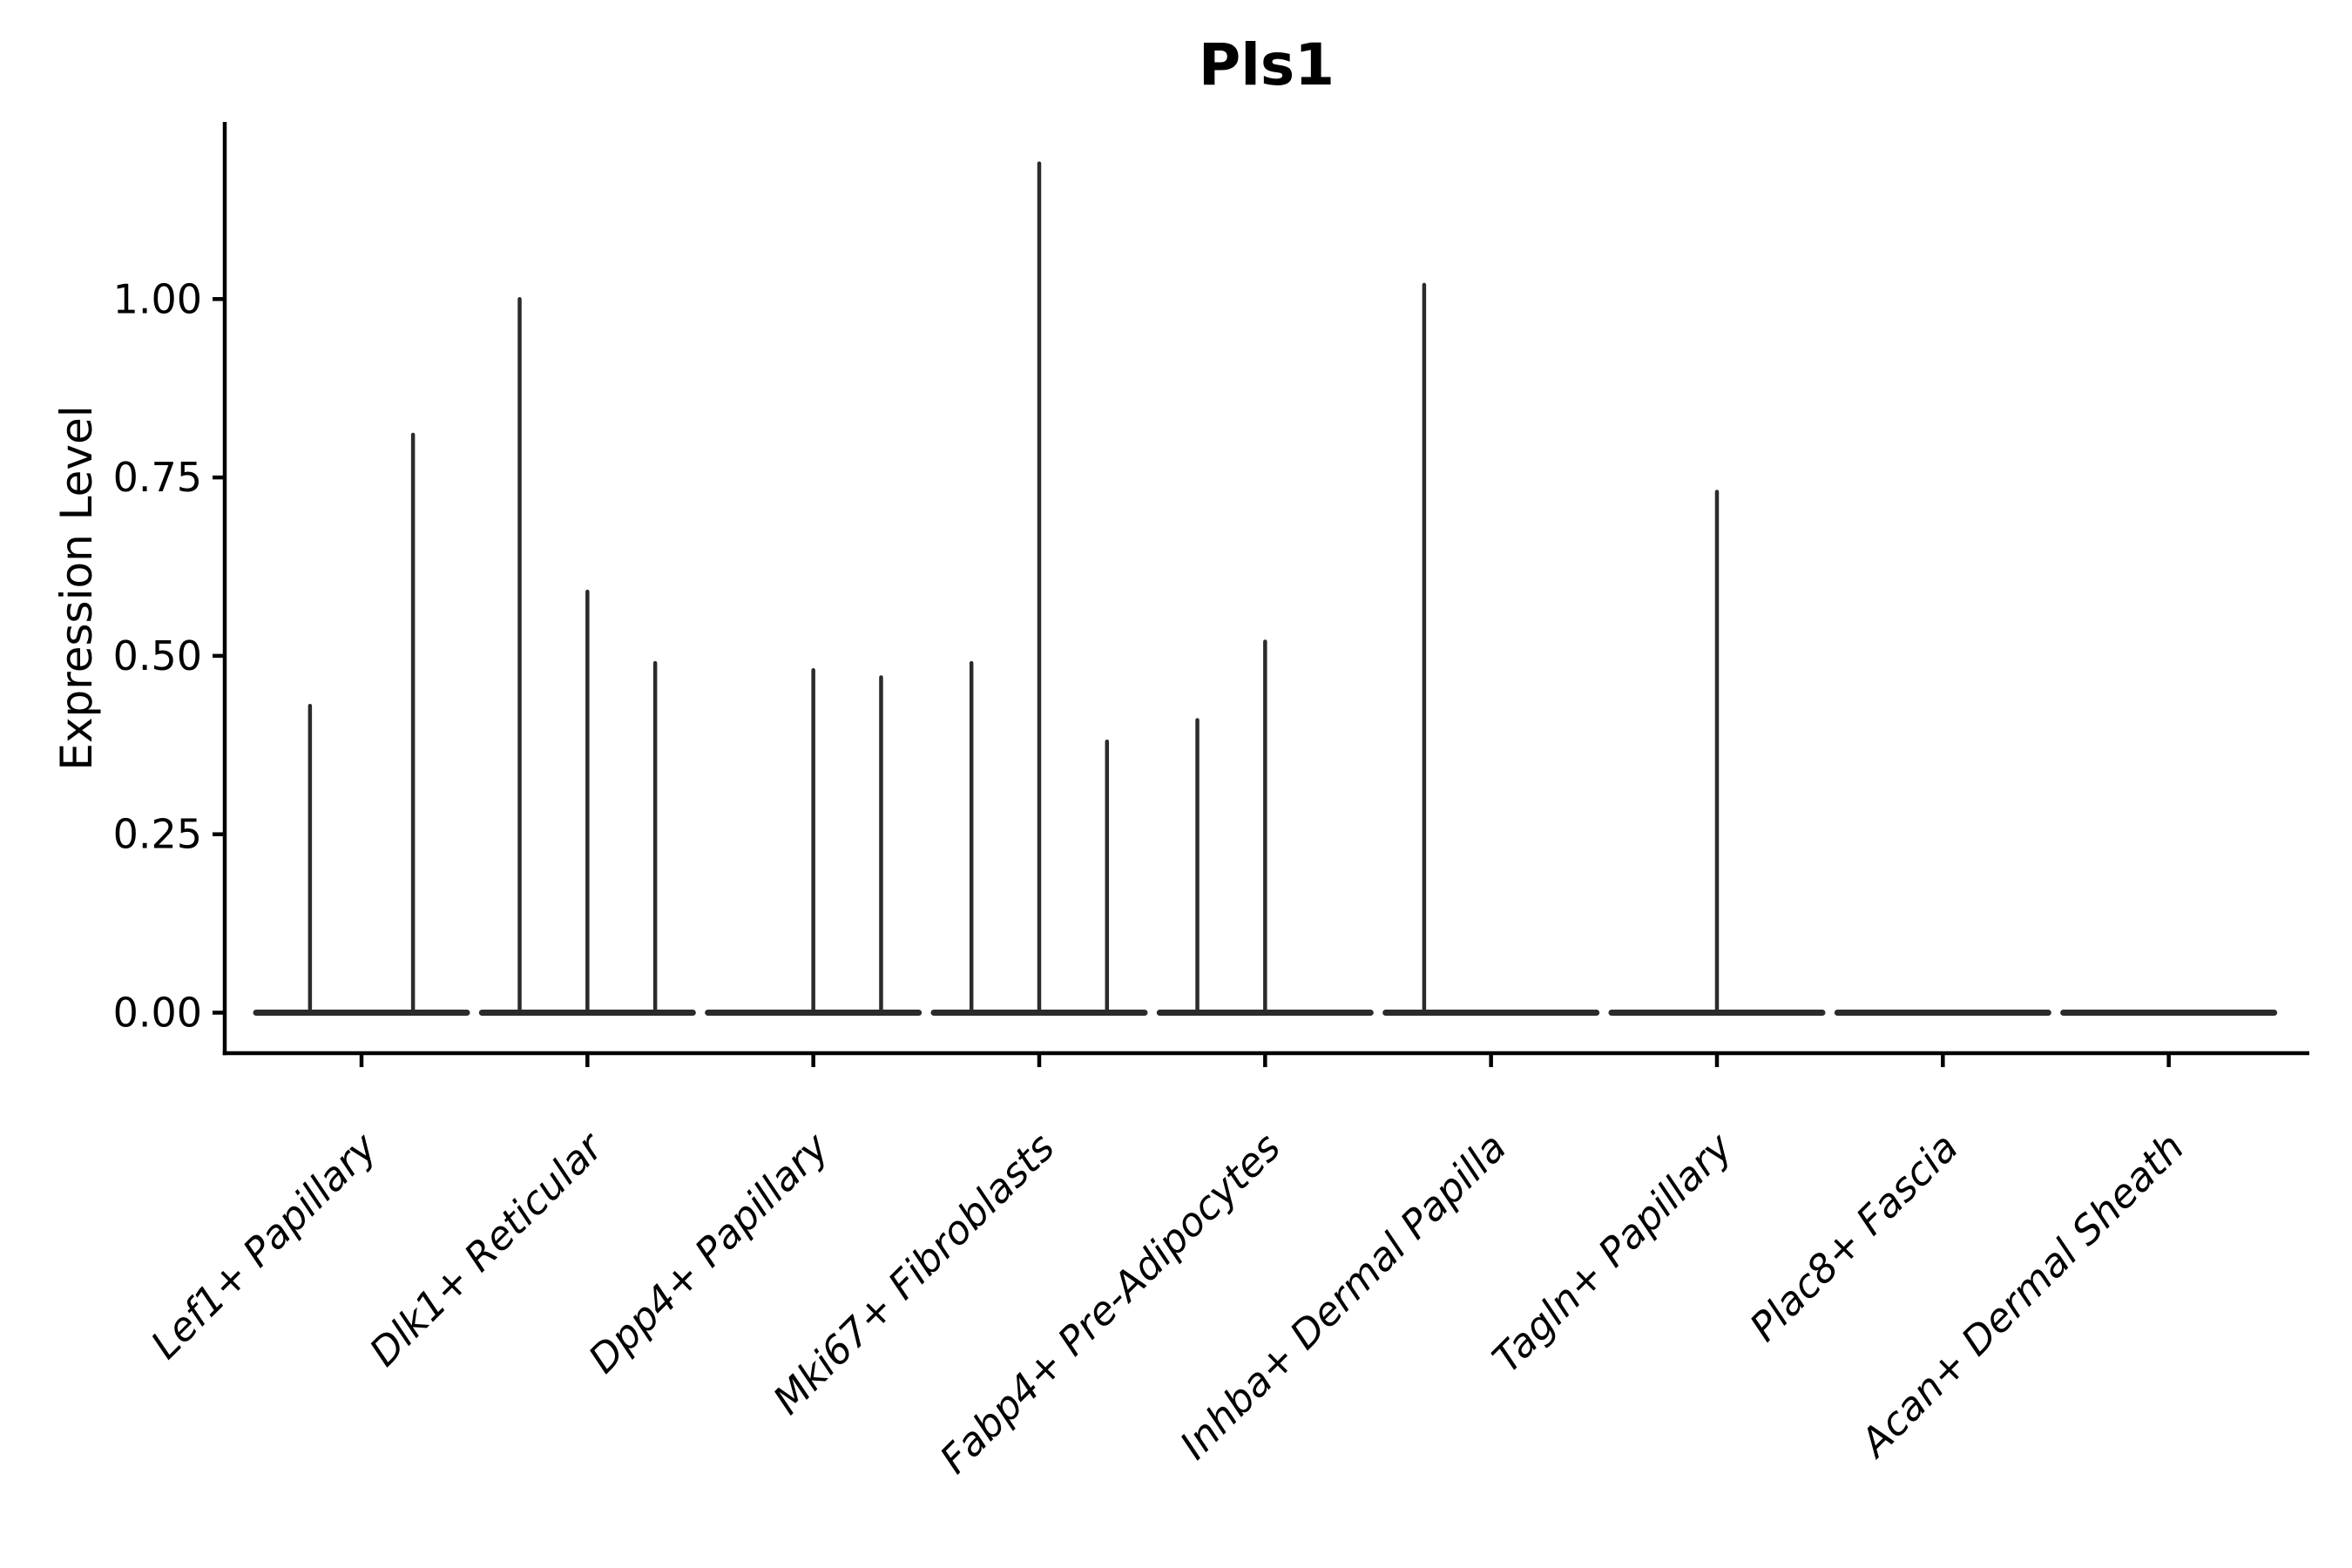 The width and height of the screenshot is (2352, 1568). Describe the element at coordinates (265, 1245) in the screenshot. I see `x-category-label: Lef1+ Papillary` at that location.